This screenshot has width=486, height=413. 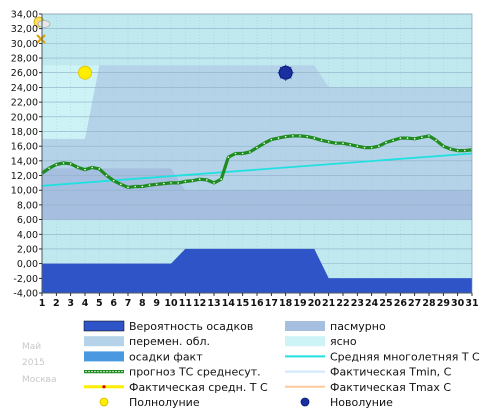 I want to click on x-tick-label: 11, so click(x=185, y=303).